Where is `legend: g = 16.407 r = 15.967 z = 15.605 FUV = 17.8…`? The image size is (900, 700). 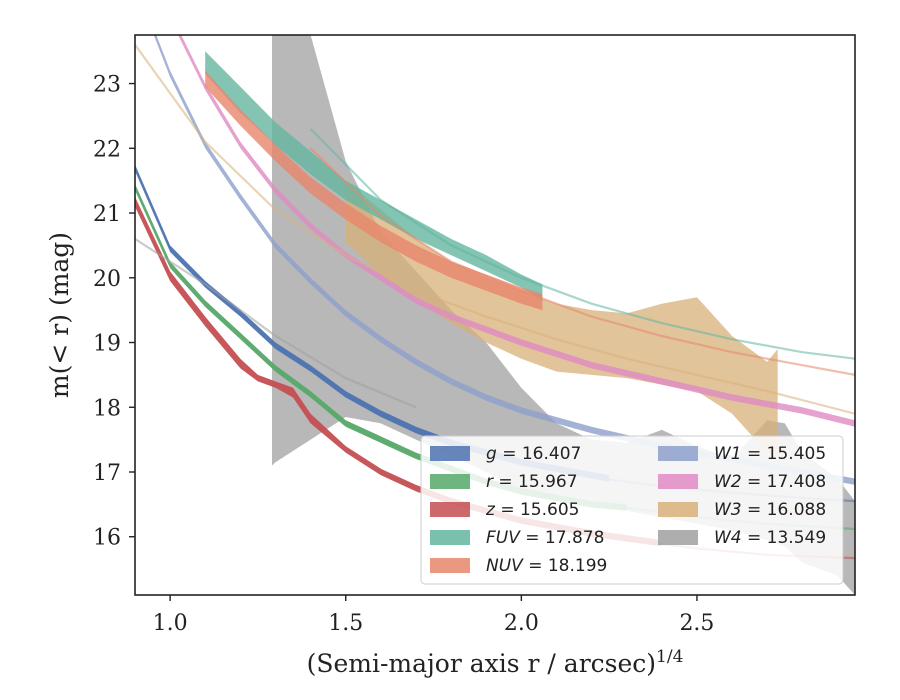 legend: g = 16.407 r = 15.967 z = 15.605 FUV = 17.8… is located at coordinates (632, 510).